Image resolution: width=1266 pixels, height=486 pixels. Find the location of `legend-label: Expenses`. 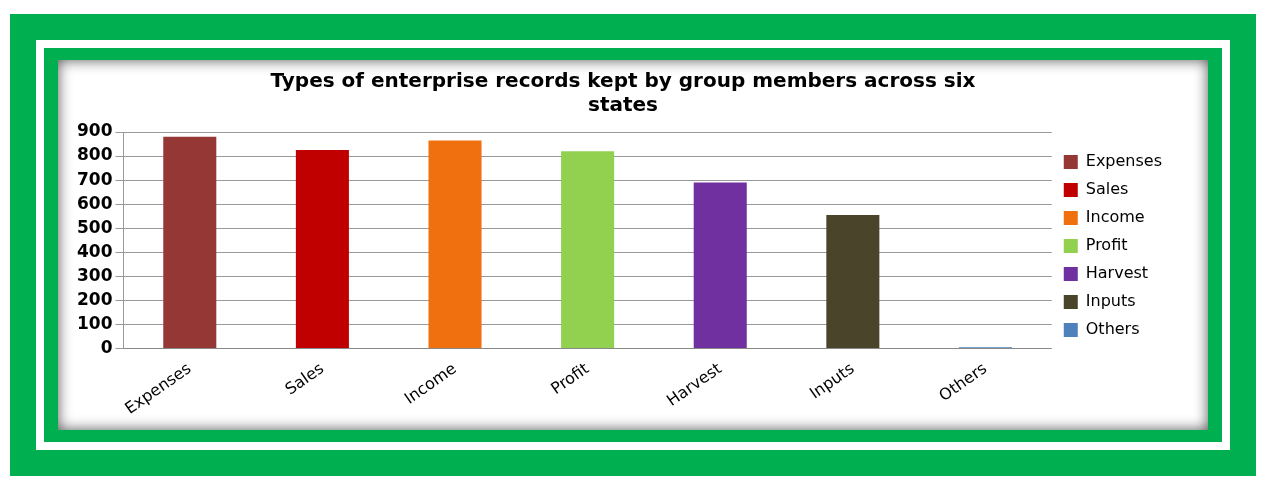

legend-label: Expenses is located at coordinates (1123, 161).